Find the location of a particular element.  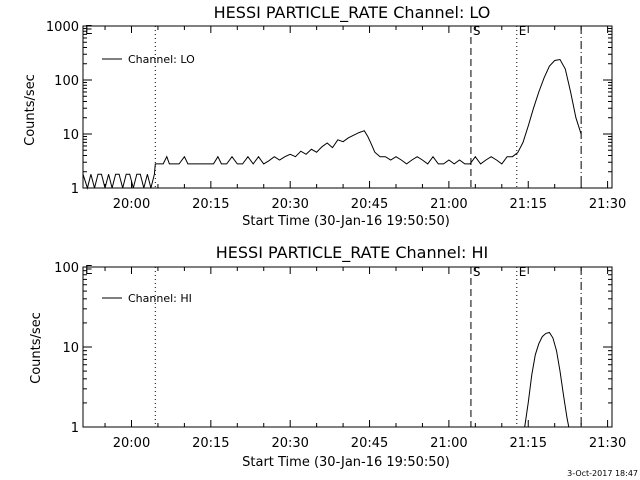

x-tick-label-hi: 20:15 is located at coordinates (210, 443).